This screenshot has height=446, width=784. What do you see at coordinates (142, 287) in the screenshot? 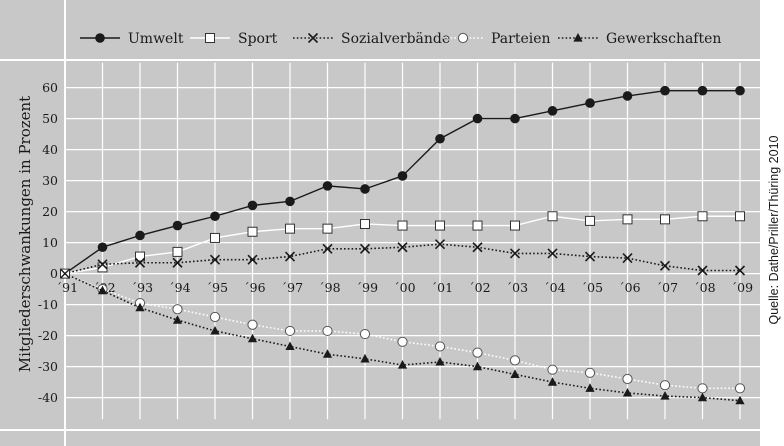
I see `x-tick-label: ´93` at bounding box center [142, 287].